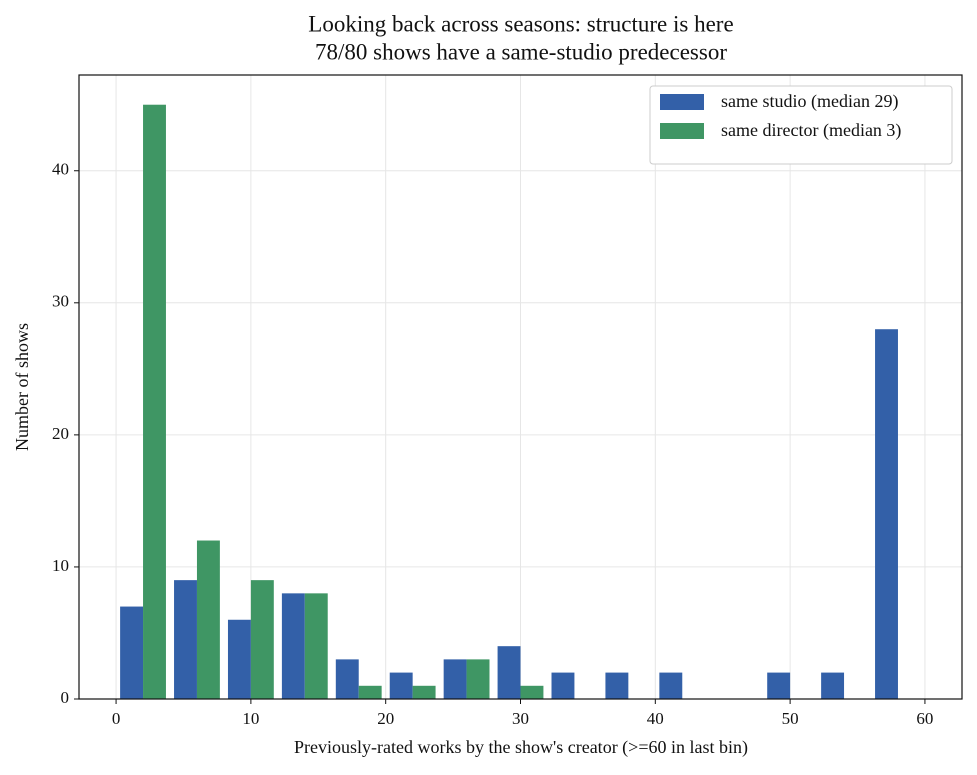 Image resolution: width=977 pixels, height=775 pixels. What do you see at coordinates (60, 169) in the screenshot?
I see `y-tick-label: 40` at bounding box center [60, 169].